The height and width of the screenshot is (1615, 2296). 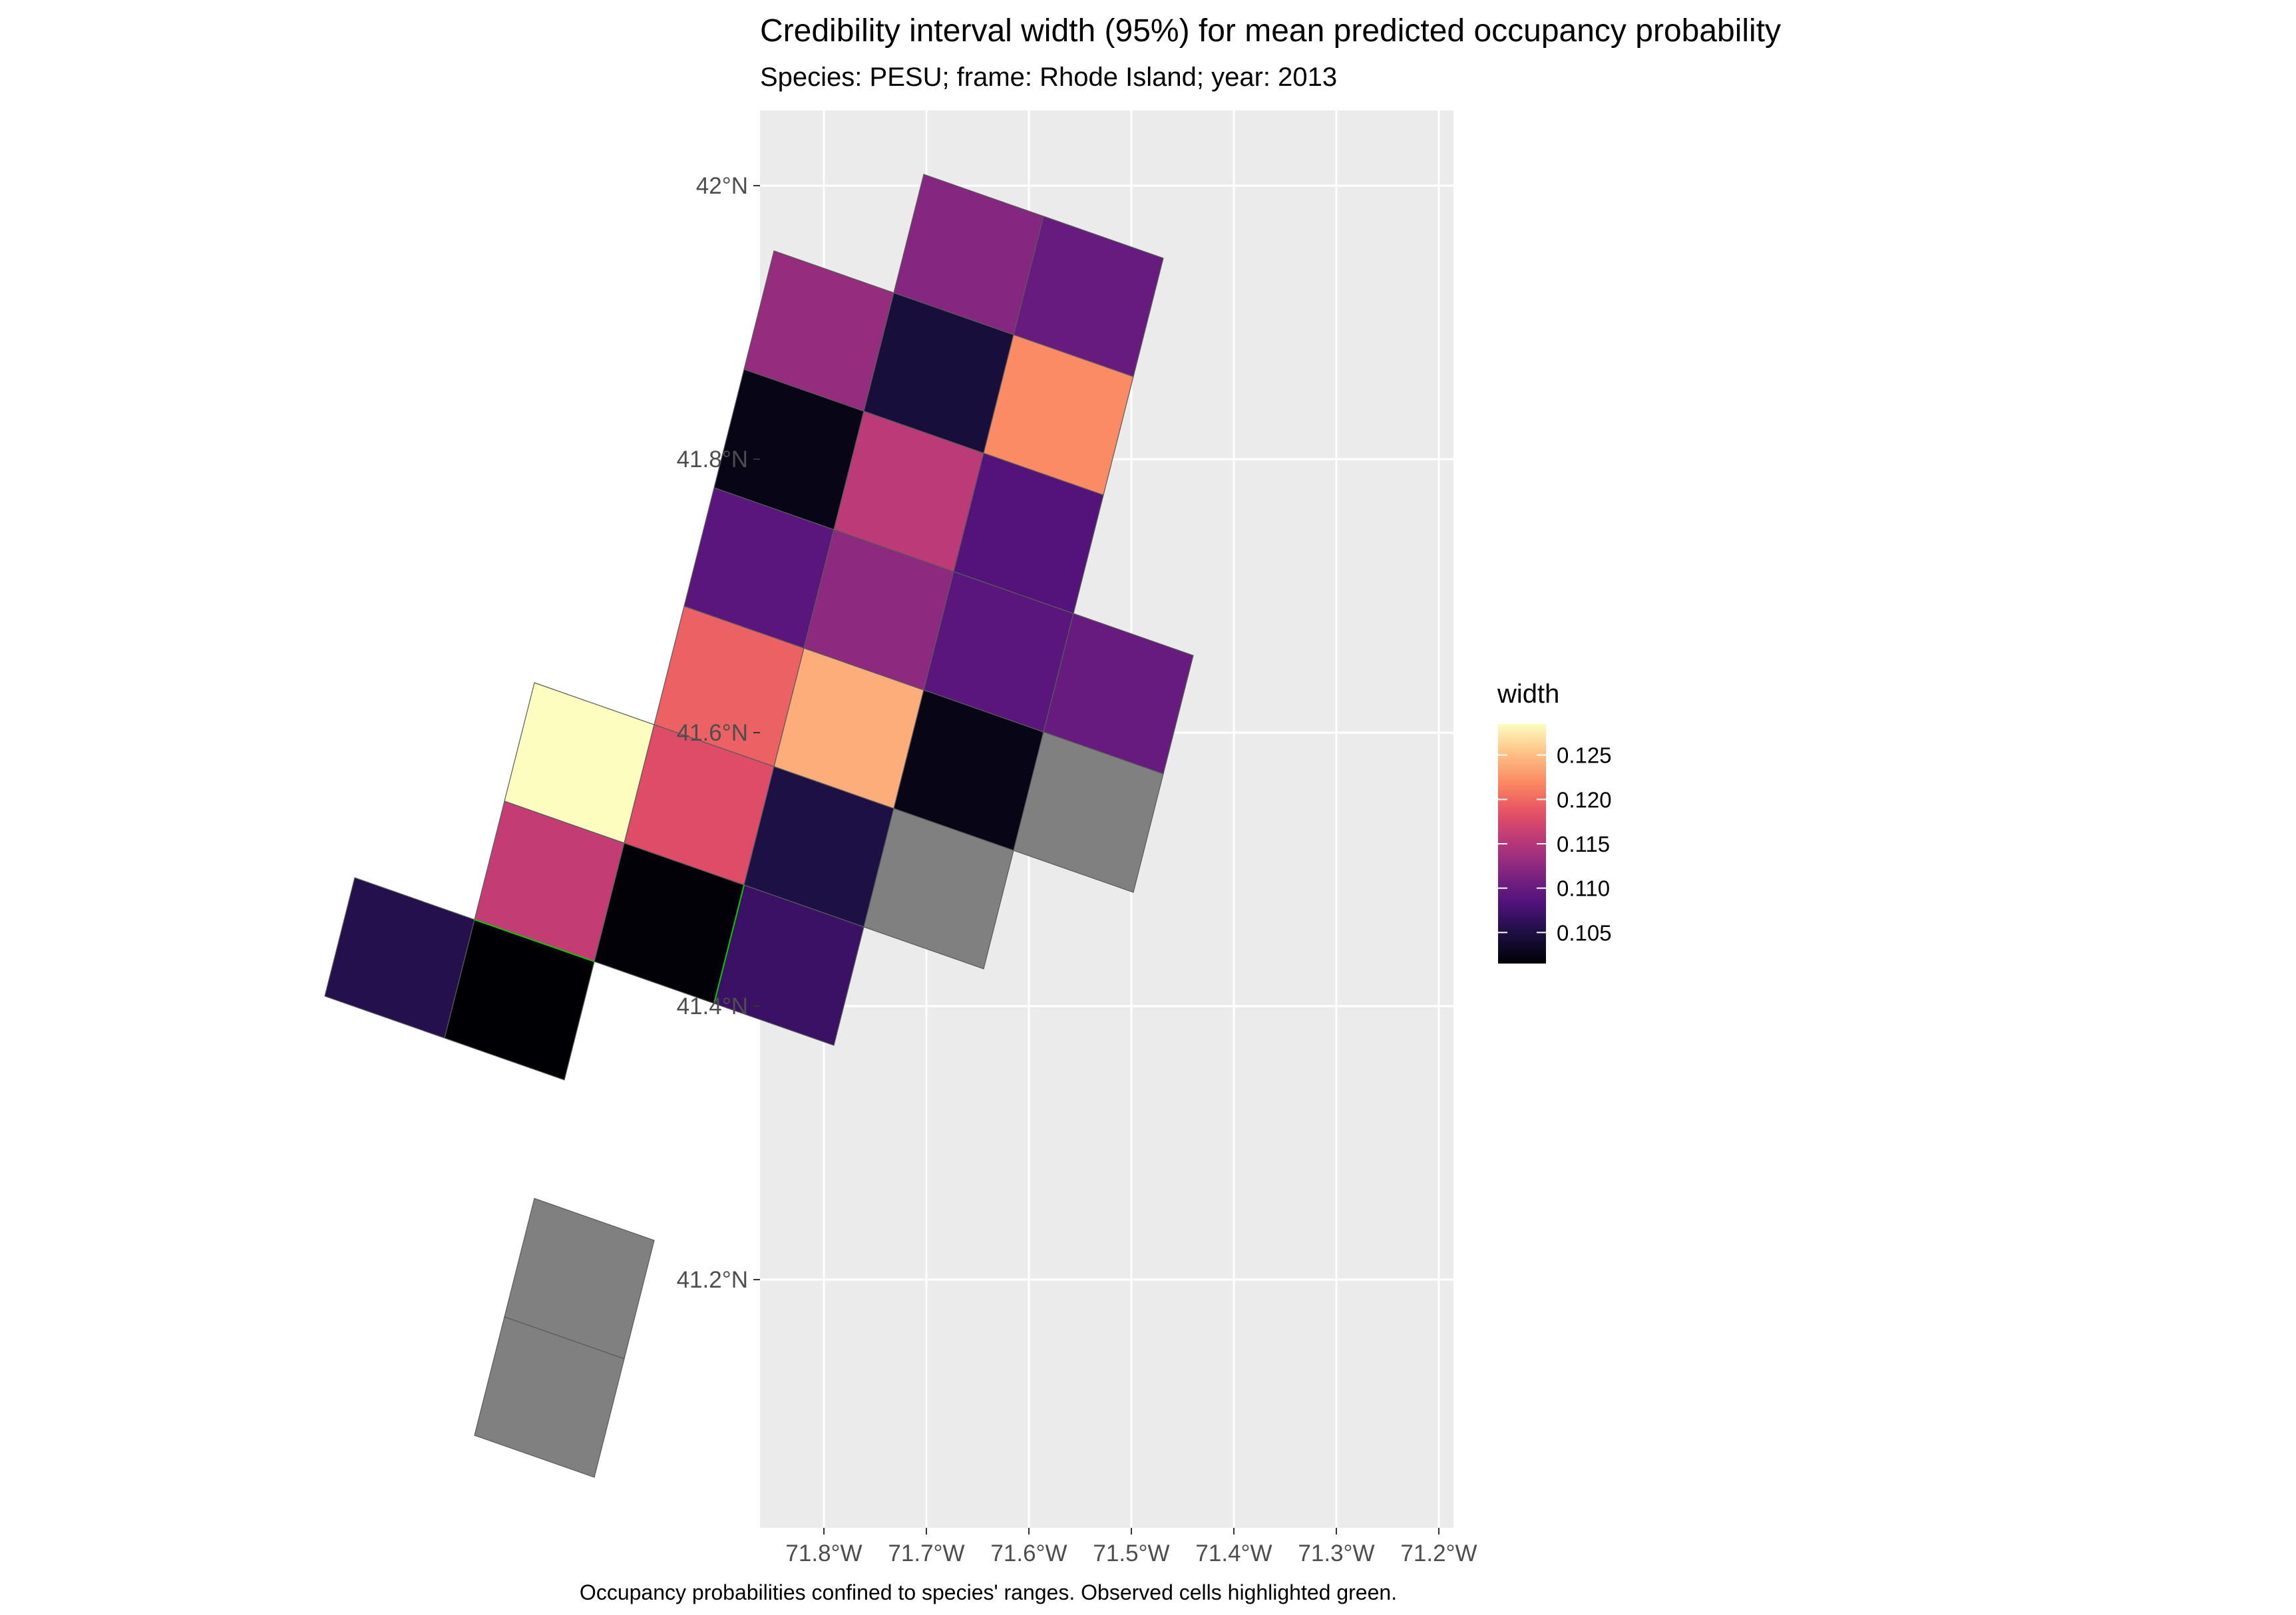 I want to click on x-tick-label: 71.3°W, so click(x=1336, y=1553).